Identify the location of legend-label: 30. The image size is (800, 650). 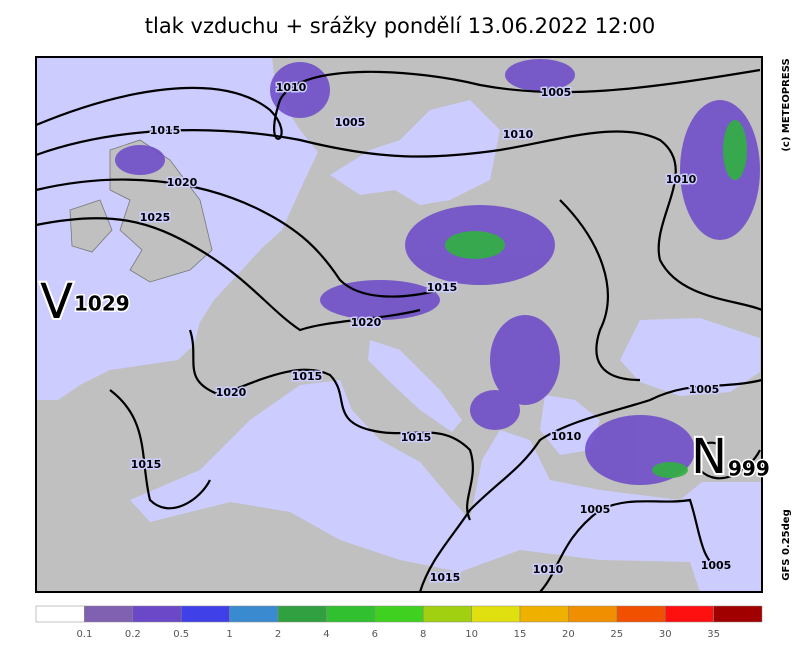
(665, 634).